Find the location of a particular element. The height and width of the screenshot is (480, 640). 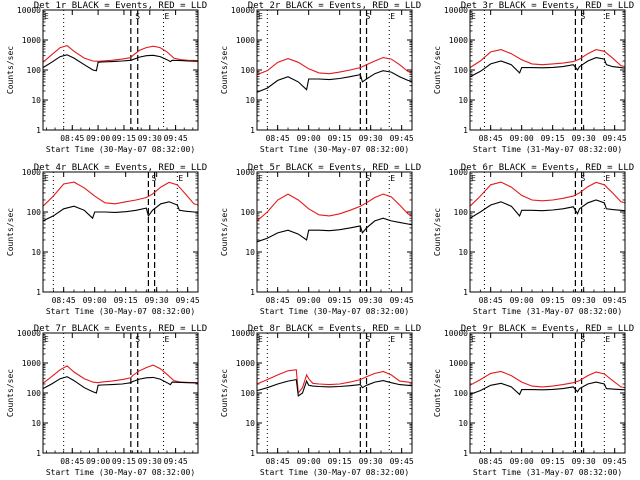

panel-title: Det 7r BLACK = Events, RED = LLD is located at coordinates (120, 329).